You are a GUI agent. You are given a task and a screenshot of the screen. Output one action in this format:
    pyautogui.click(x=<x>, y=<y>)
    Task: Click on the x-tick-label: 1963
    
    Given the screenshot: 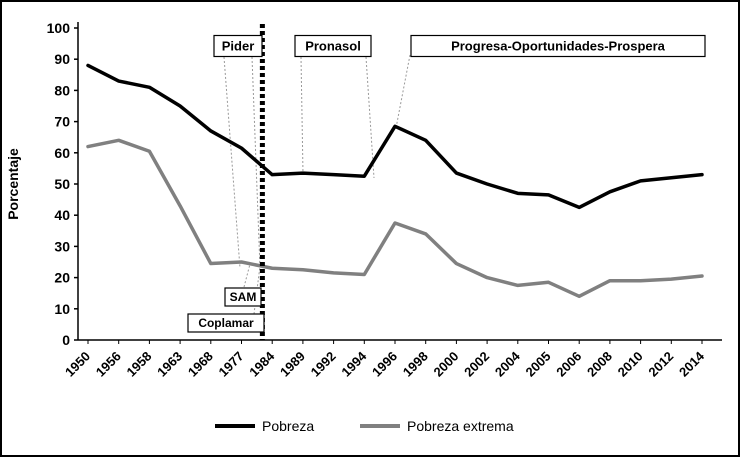 What is the action you would take?
    pyautogui.click(x=169, y=364)
    